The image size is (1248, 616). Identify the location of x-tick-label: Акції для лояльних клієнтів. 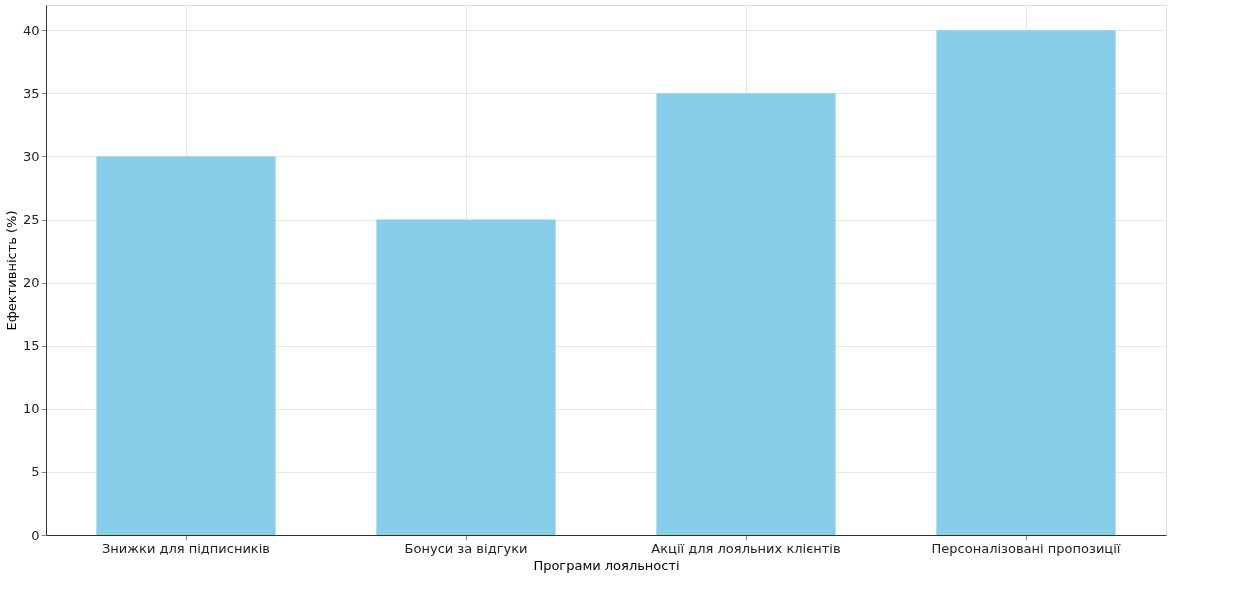
(746, 548).